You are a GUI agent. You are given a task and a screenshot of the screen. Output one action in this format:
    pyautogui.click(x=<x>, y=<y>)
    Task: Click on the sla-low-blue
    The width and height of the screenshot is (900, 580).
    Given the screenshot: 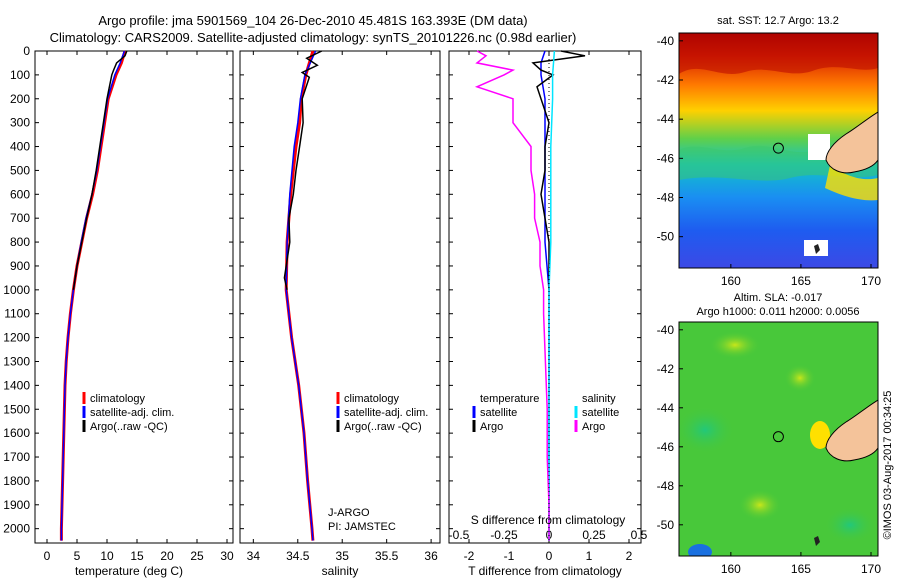 What is the action you would take?
    pyautogui.click(x=700, y=550)
    